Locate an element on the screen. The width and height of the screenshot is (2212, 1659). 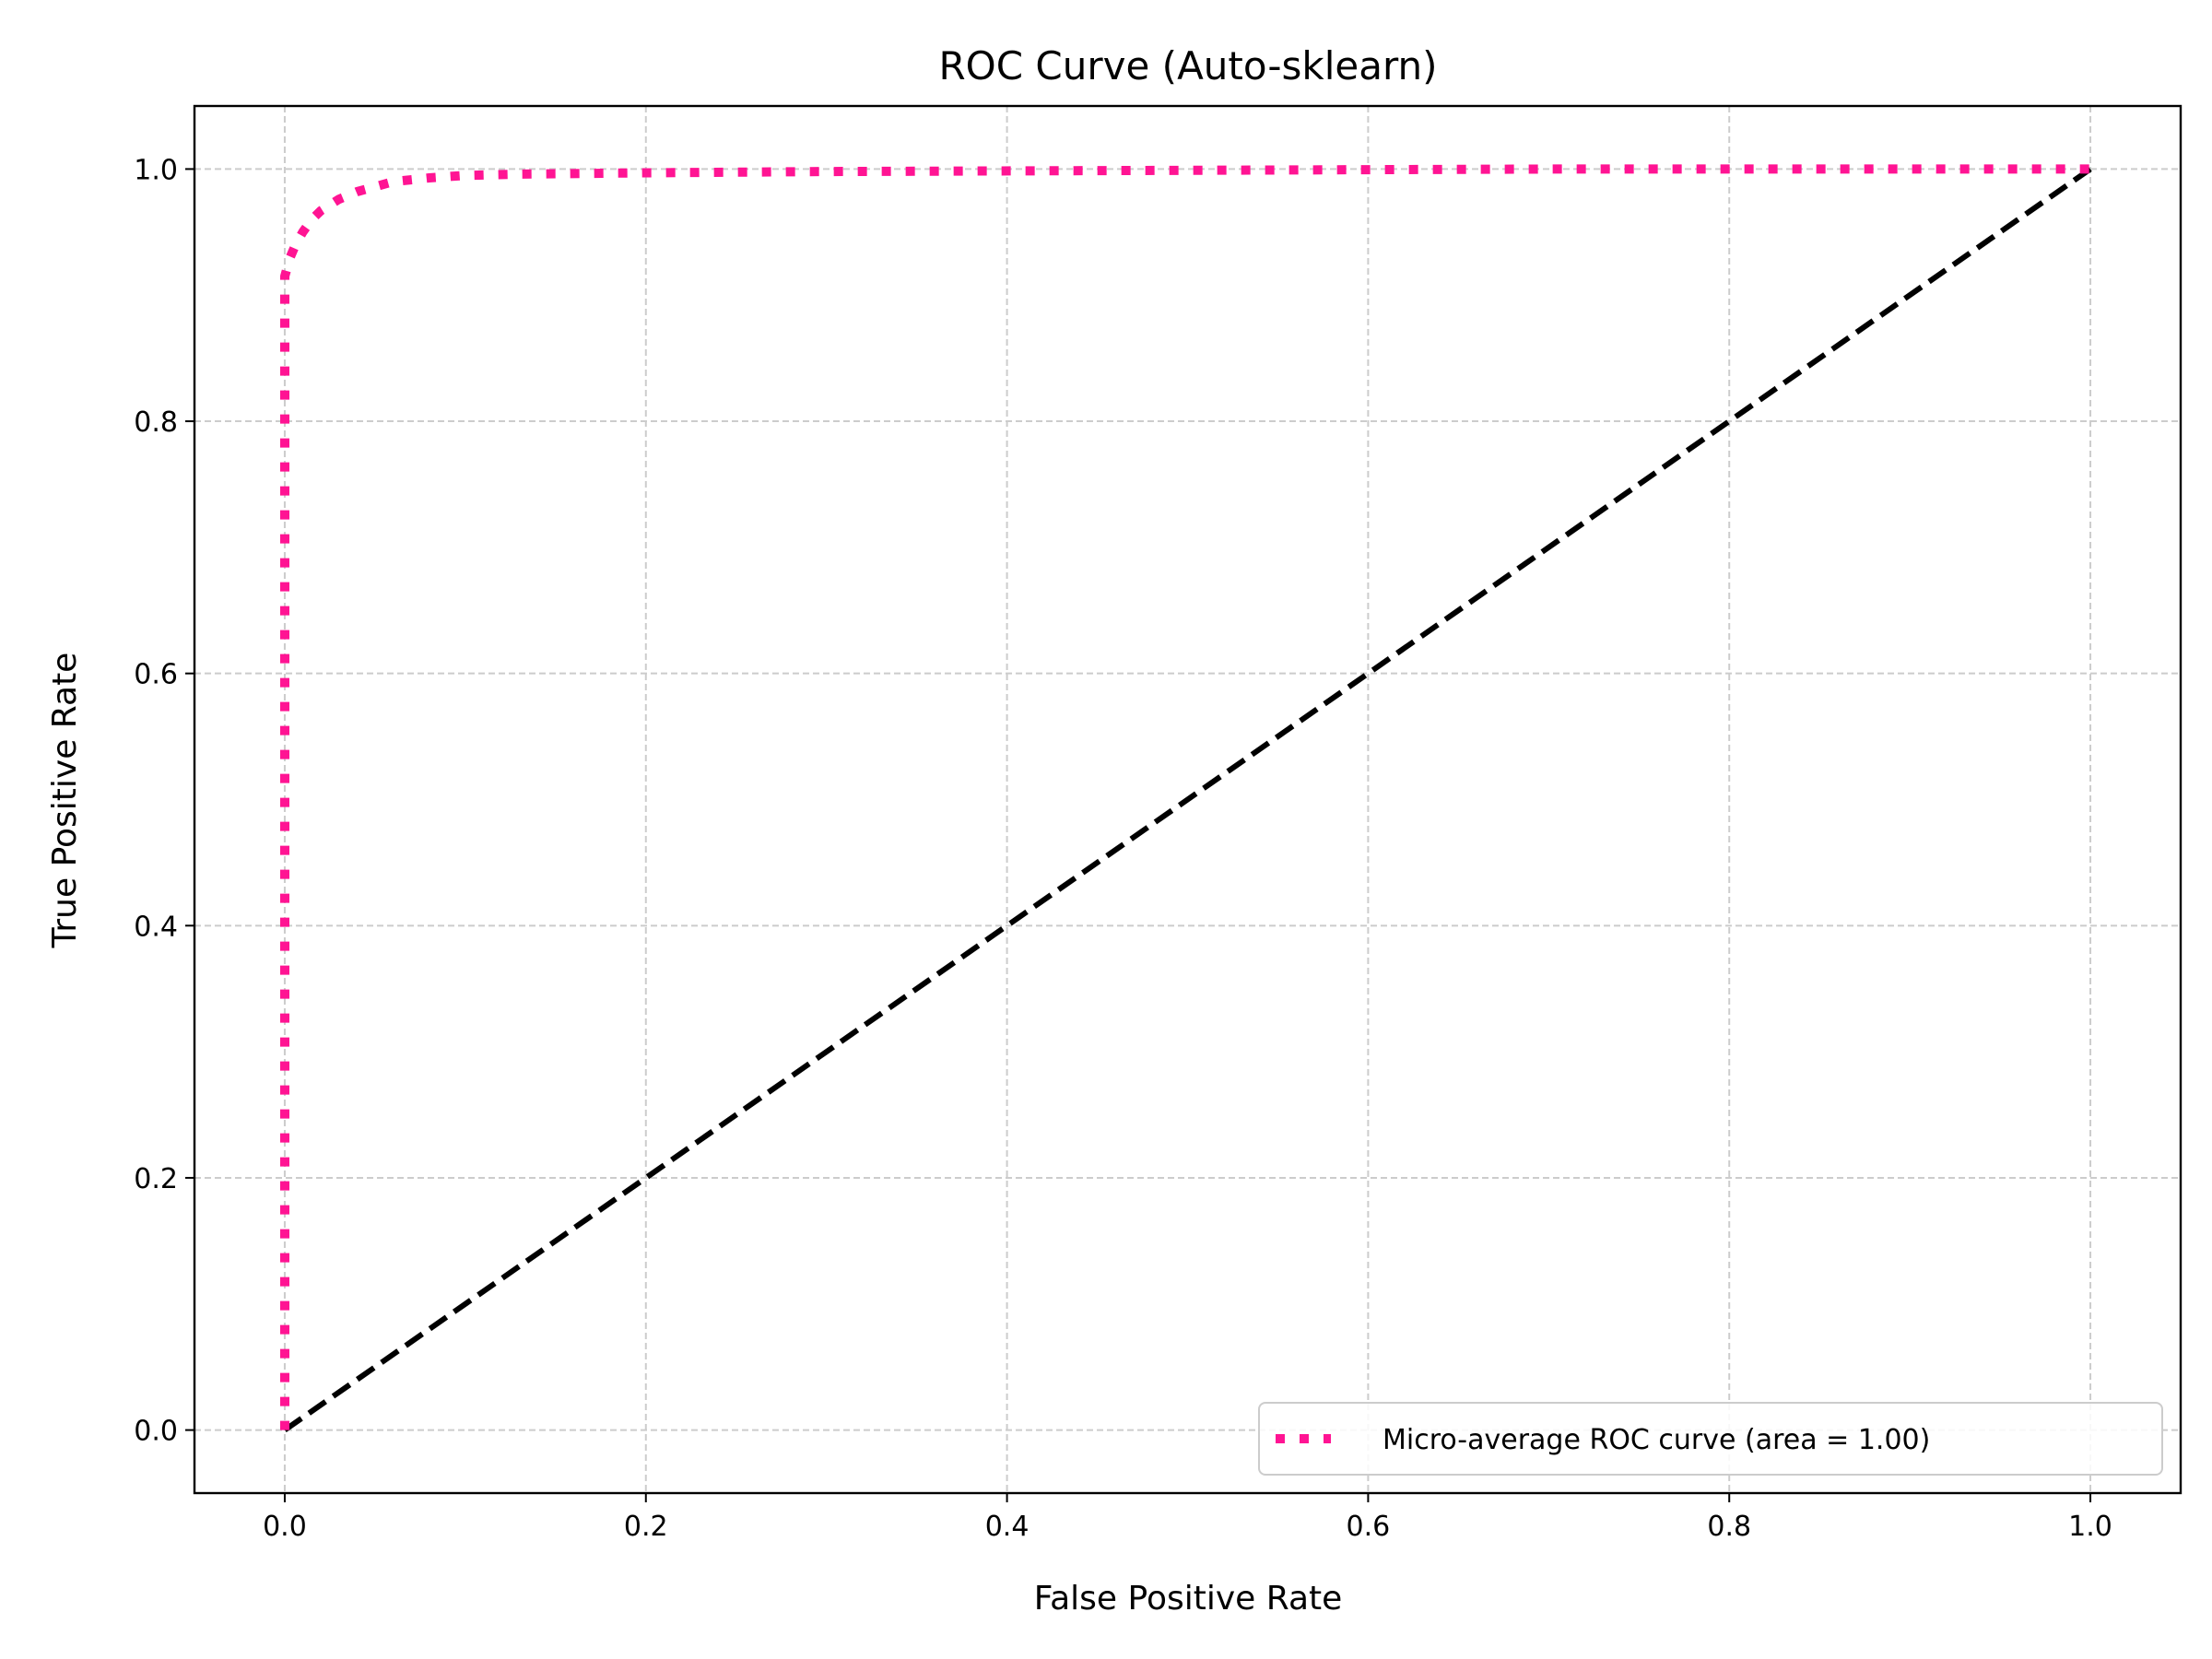
y-tick-label: 0.0 is located at coordinates (156, 1432).